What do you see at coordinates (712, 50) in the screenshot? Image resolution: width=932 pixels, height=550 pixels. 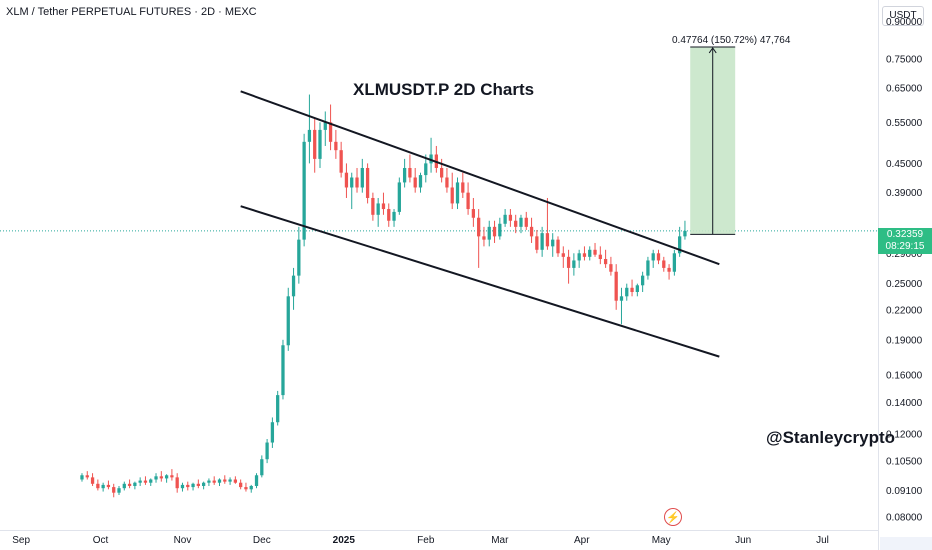 I see `measure-arrow-head` at bounding box center [712, 50].